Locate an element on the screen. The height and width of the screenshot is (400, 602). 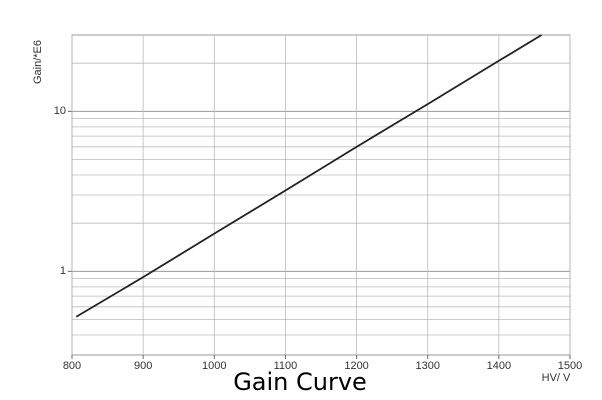
x-axis-label: HV/ V is located at coordinates (556, 378).